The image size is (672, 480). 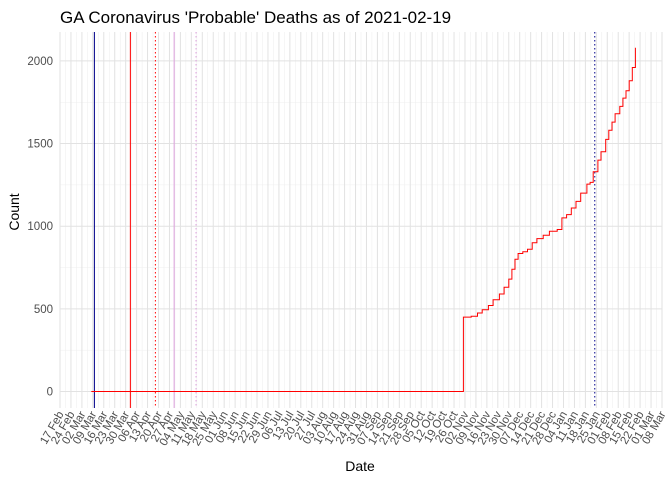 What do you see at coordinates (360, 466) in the screenshot?
I see `x-axis-title: Date` at bounding box center [360, 466].